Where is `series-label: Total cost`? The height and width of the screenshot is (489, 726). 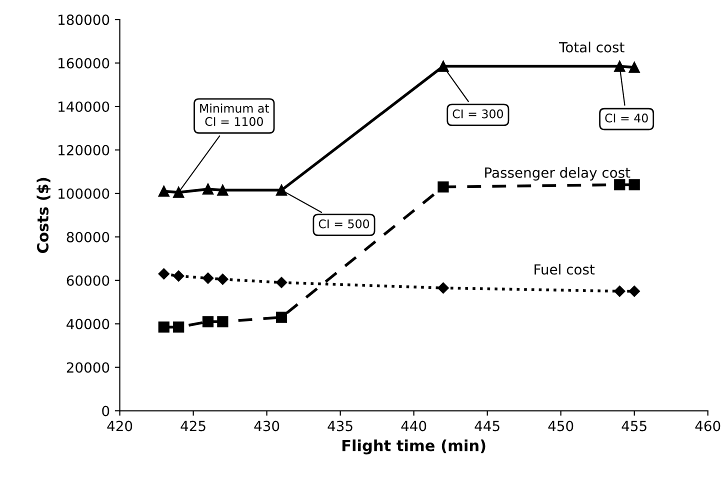
series-label: Total cost is located at coordinates (591, 47).